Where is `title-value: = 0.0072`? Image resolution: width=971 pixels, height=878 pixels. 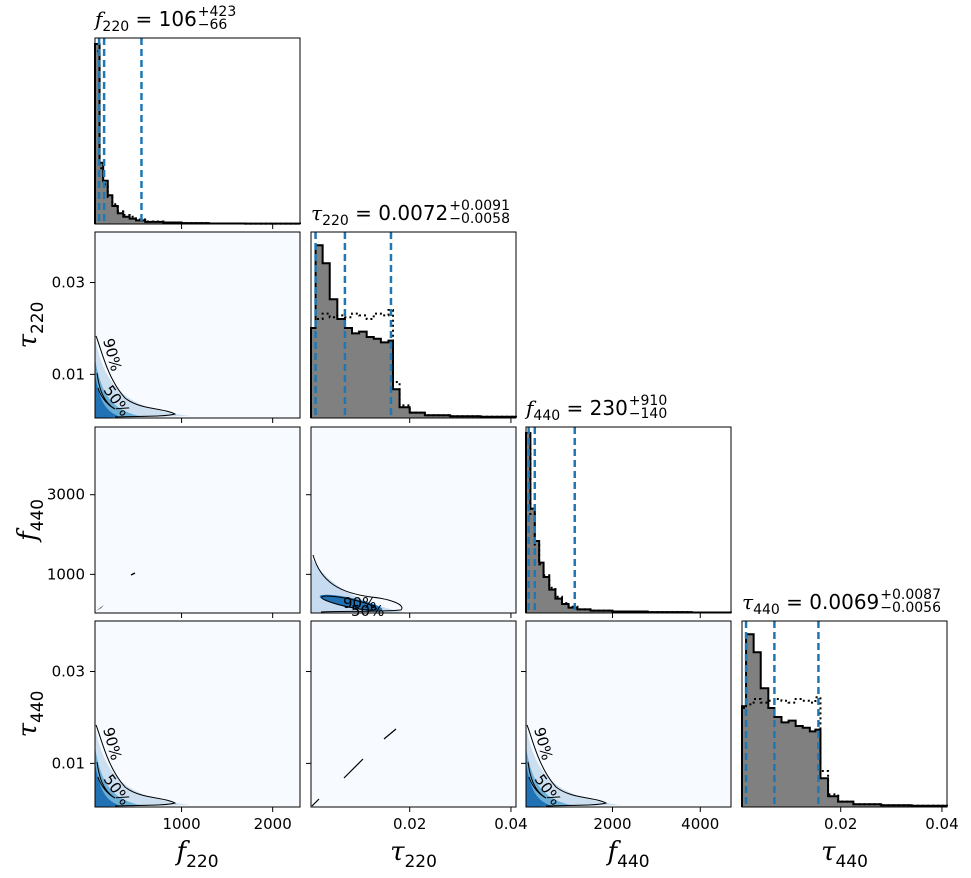
title-value: = 0.0072 is located at coordinates (398, 213).